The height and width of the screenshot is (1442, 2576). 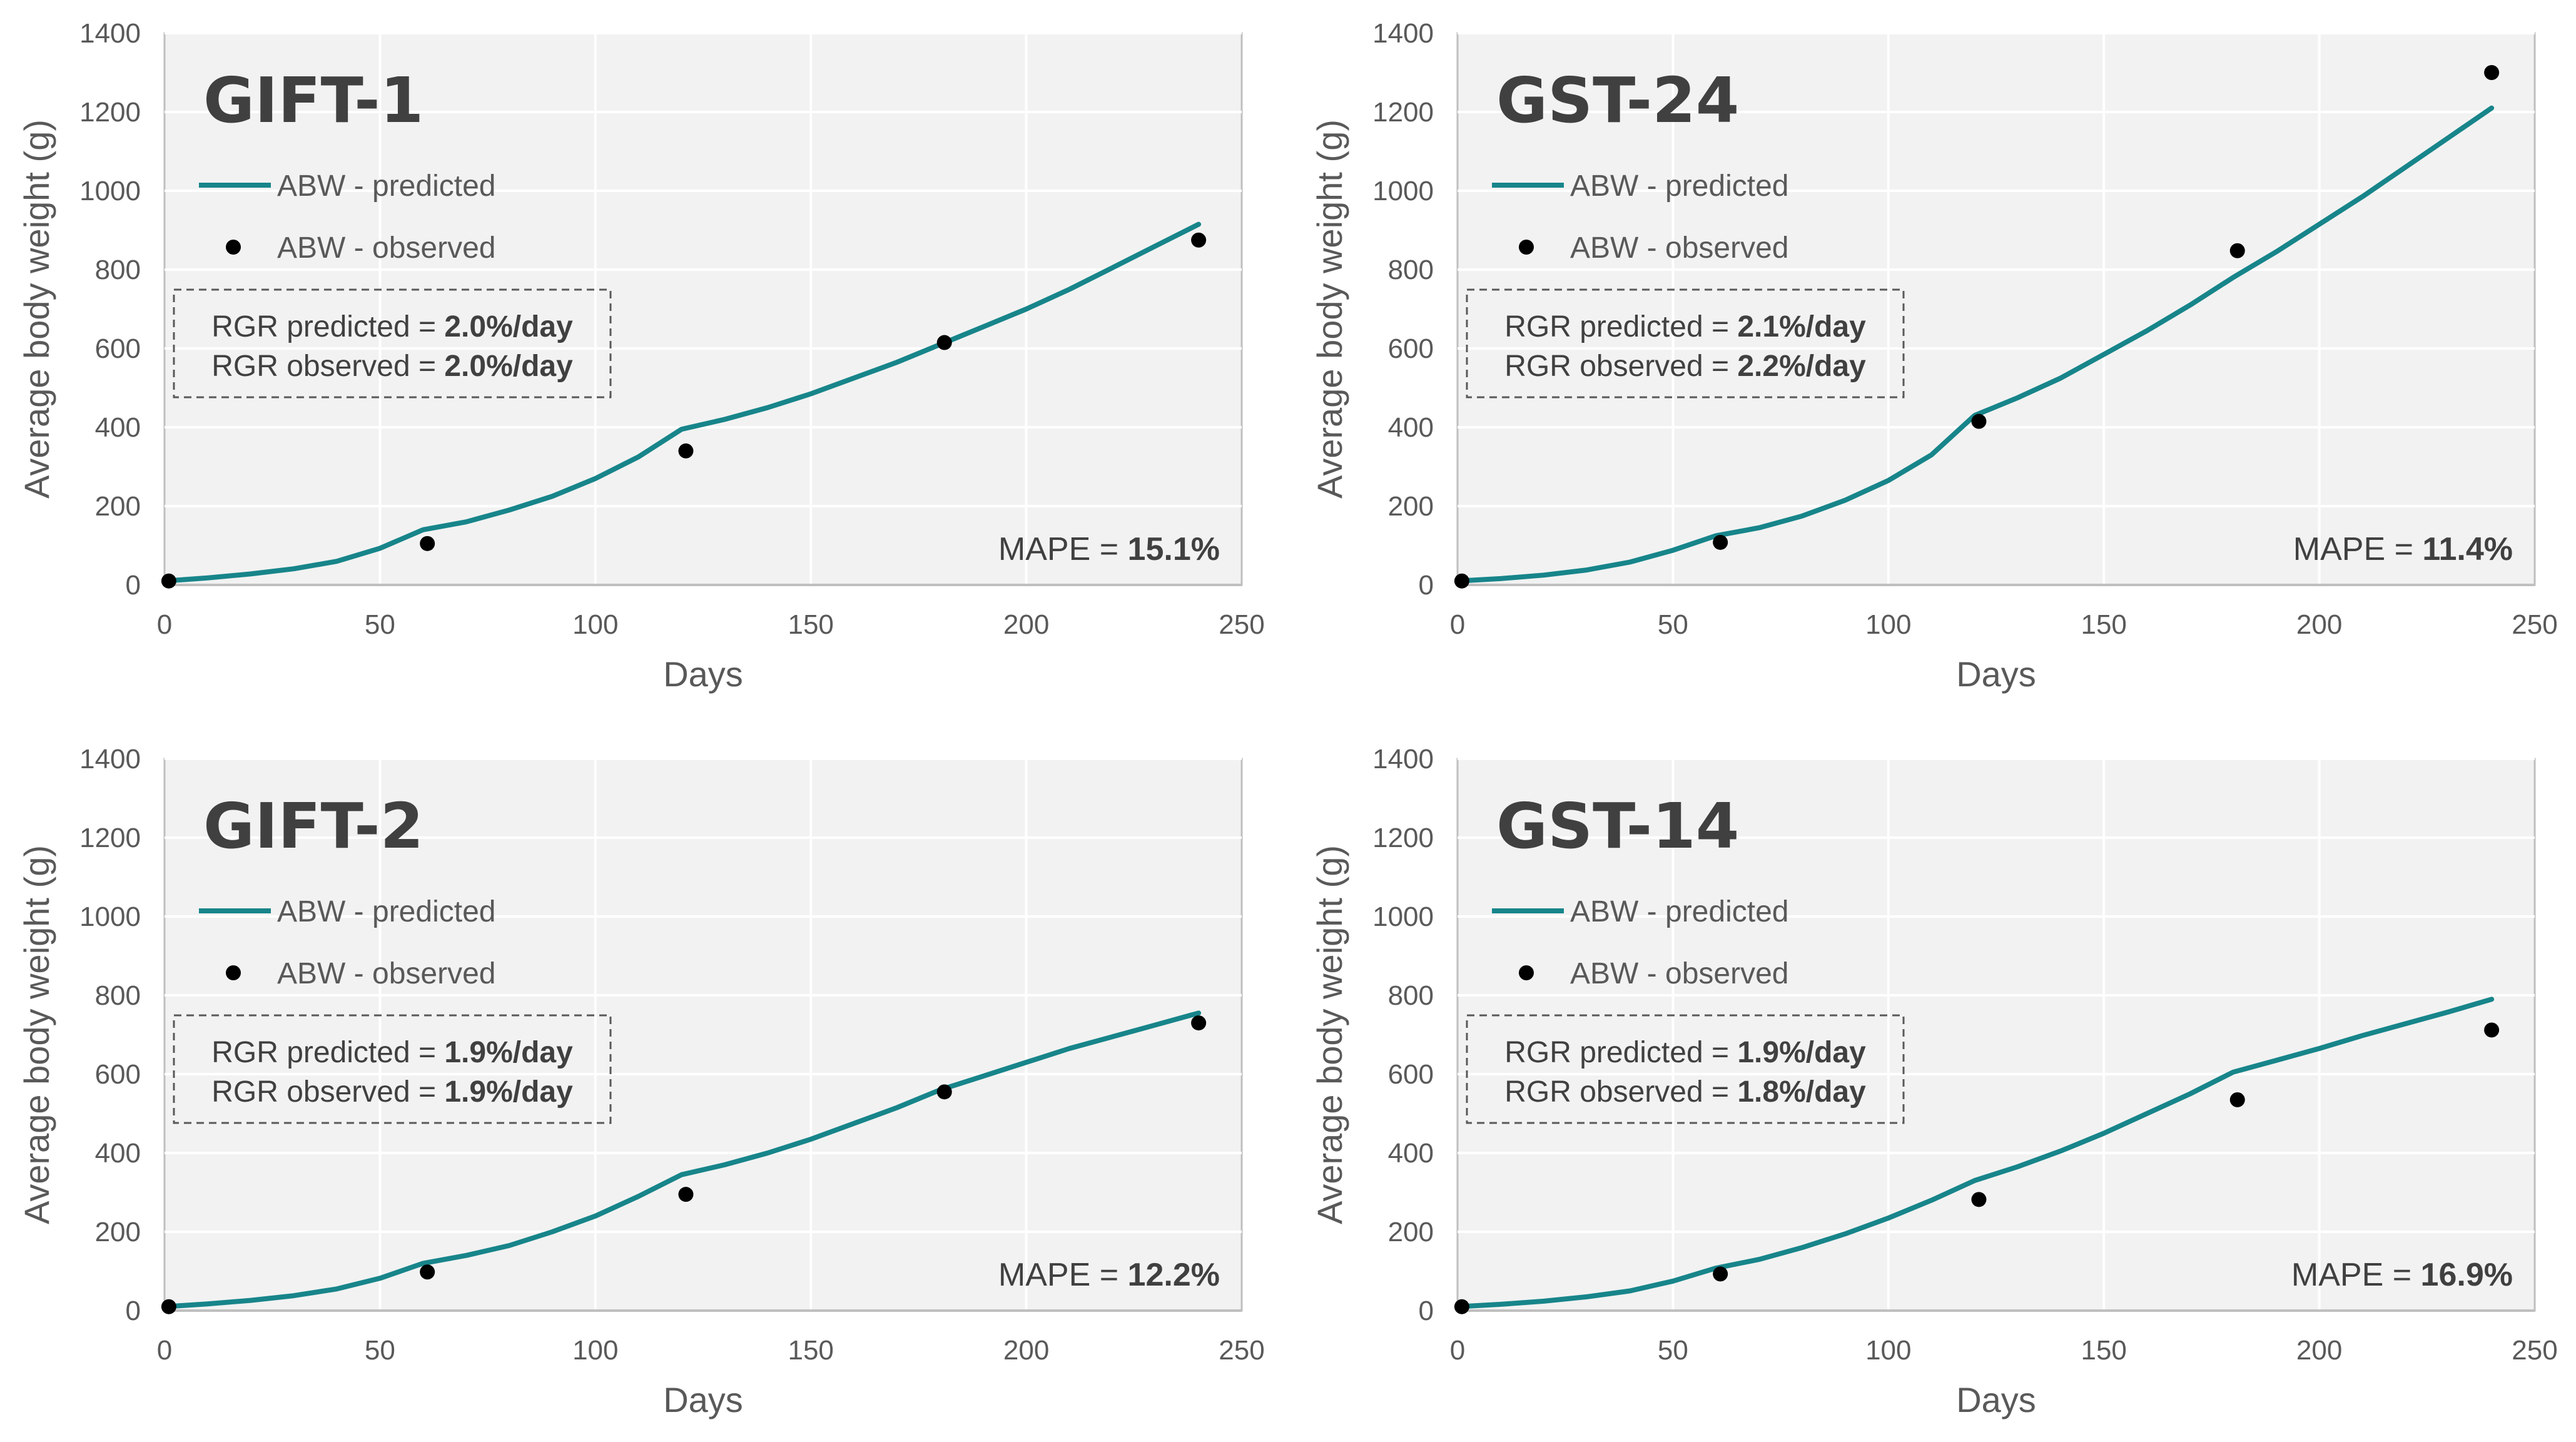 I want to click on x-tick-label: 0, so click(x=164, y=1350).